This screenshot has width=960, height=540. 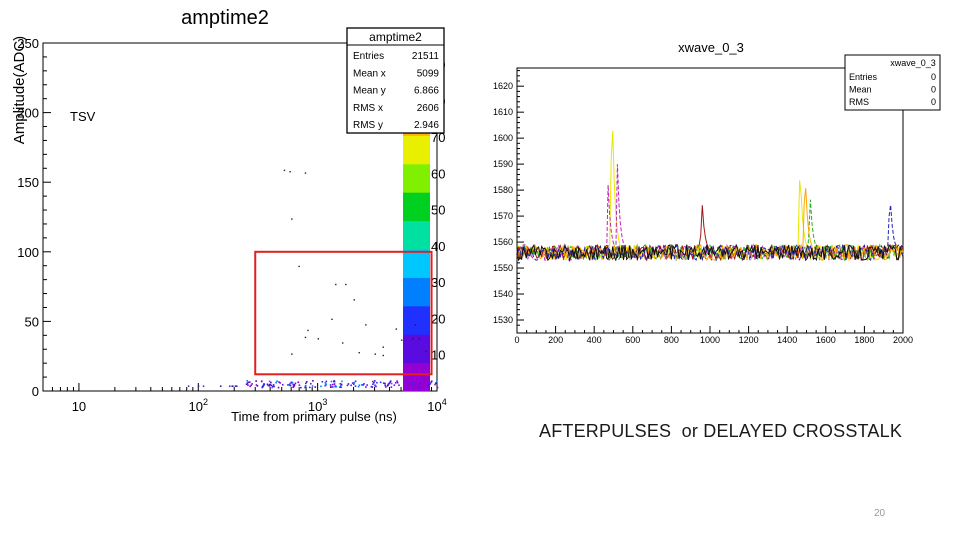 I want to click on right-x-tick-label: 1000, so click(x=710, y=340).